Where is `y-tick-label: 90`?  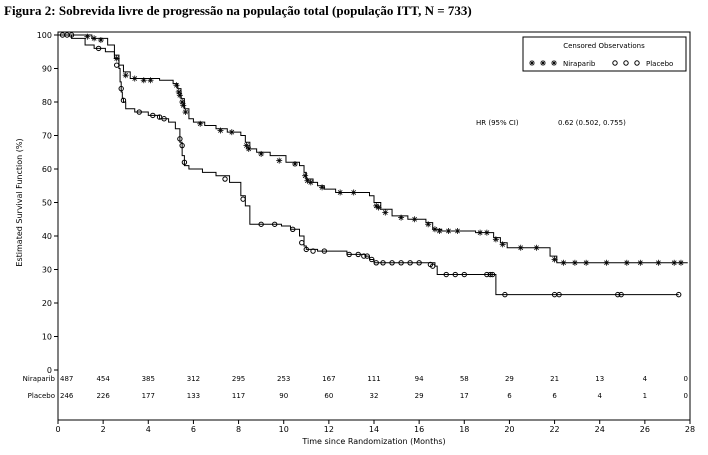
y-tick-label: 90 is located at coordinates (47, 69).